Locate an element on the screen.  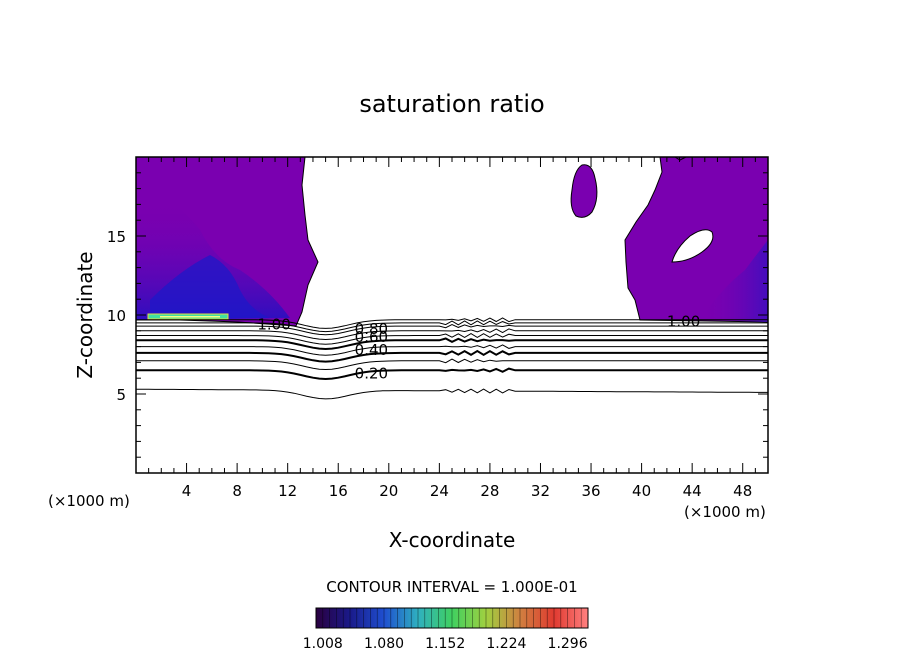
colorbar-ticks: 1.008 1.080 1.152 1.224 1.296 is located at coordinates (446, 630).